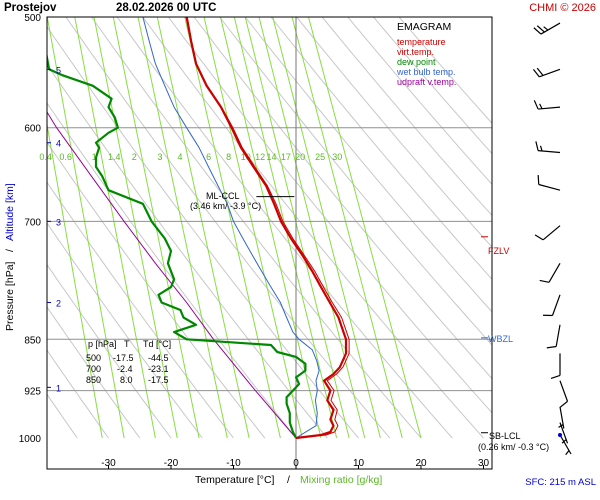 The height and width of the screenshot is (500, 600). Describe the element at coordinates (93, 369) in the screenshot. I see `table-cell: 700` at that location.